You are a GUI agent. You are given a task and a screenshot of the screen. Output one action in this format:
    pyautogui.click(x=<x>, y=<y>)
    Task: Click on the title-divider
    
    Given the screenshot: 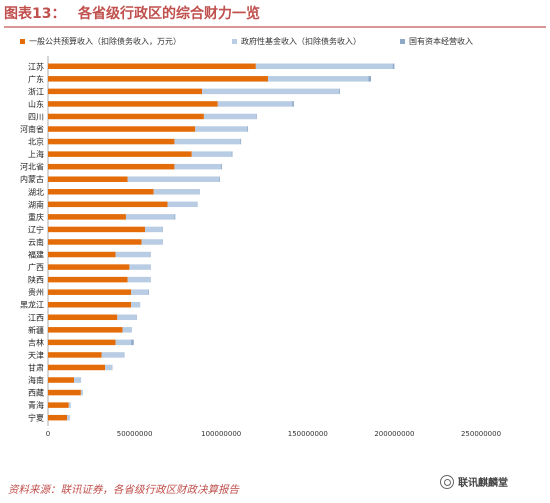 What is the action you would take?
    pyautogui.click(x=275, y=27)
    